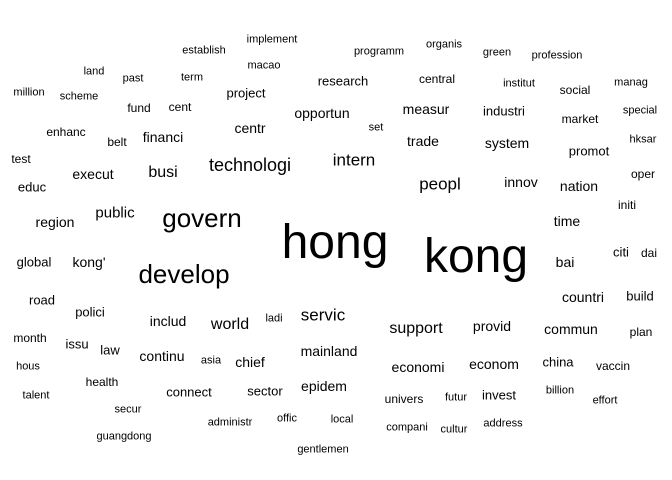 This screenshot has height=480, width=672. Describe the element at coordinates (246, 93) in the screenshot. I see `word-project: project` at that location.